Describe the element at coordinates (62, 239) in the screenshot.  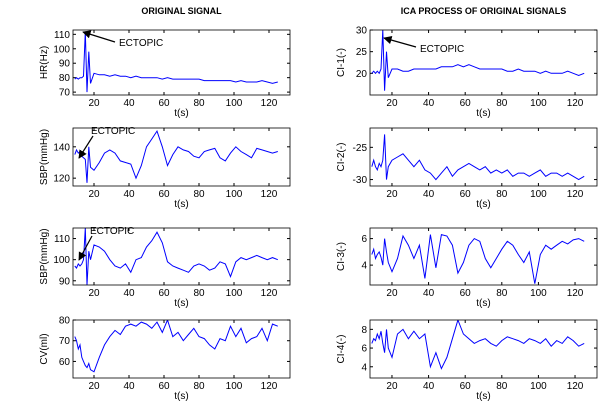
I see `y-tick-label: 110` at that location.